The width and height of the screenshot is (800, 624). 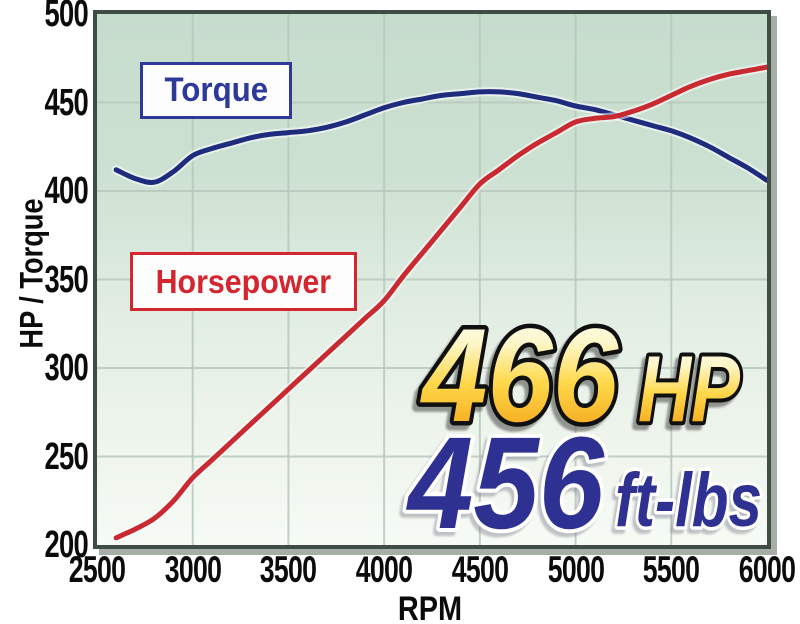 What do you see at coordinates (767, 569) in the screenshot?
I see `x-tick-label: 6000` at bounding box center [767, 569].